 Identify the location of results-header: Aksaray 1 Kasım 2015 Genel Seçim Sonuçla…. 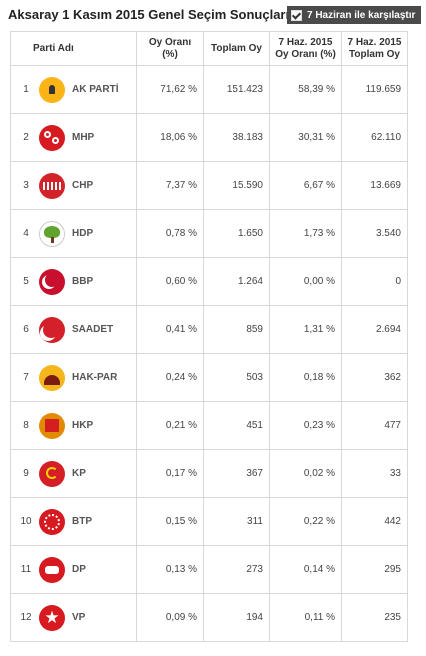
(215, 16).